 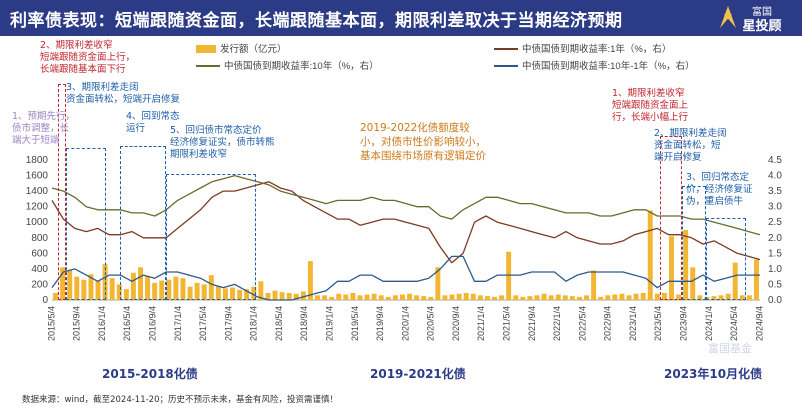 What do you see at coordinates (37, 222) in the screenshot?
I see `y-left-tick-label: 1000` at bounding box center [37, 222].